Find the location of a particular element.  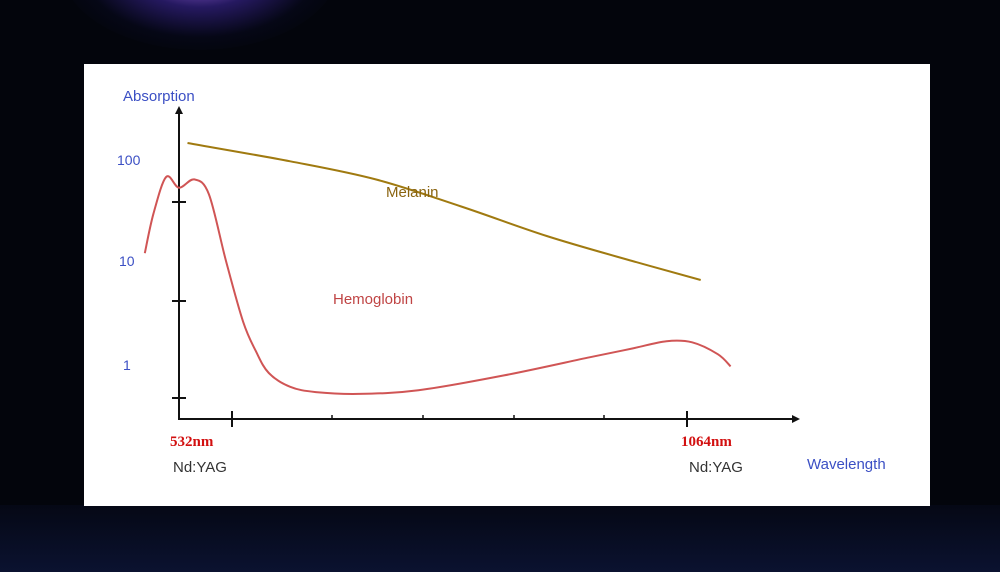

wavelength-label-1064: 1064nm is located at coordinates (706, 442).